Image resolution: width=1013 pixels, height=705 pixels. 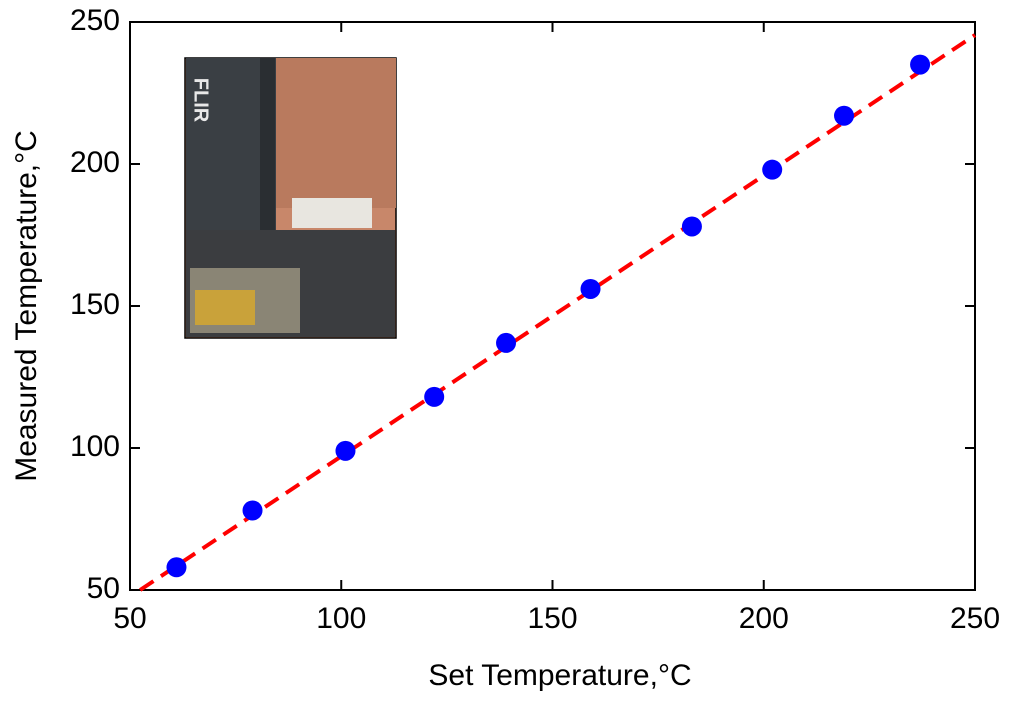 I want to click on y-tick-label: 50, so click(x=103, y=588).